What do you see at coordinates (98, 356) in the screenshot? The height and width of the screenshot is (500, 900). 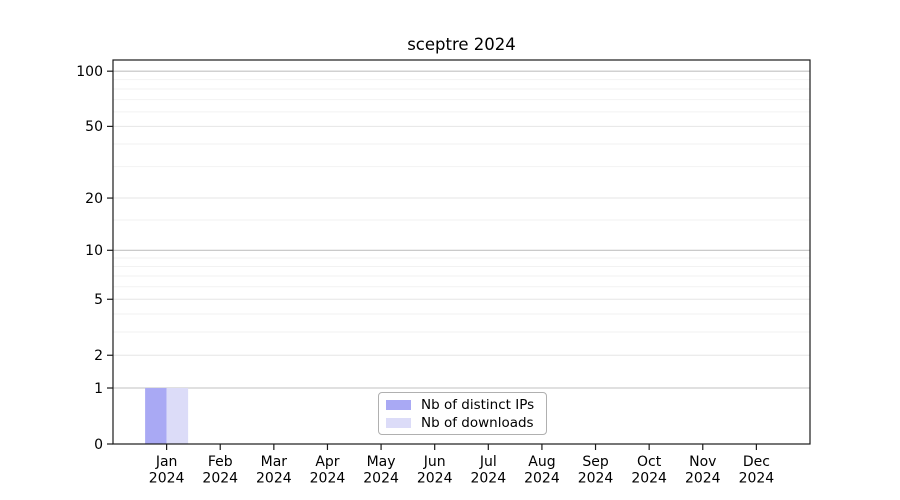 I see `y-tick-label: 2` at bounding box center [98, 356].